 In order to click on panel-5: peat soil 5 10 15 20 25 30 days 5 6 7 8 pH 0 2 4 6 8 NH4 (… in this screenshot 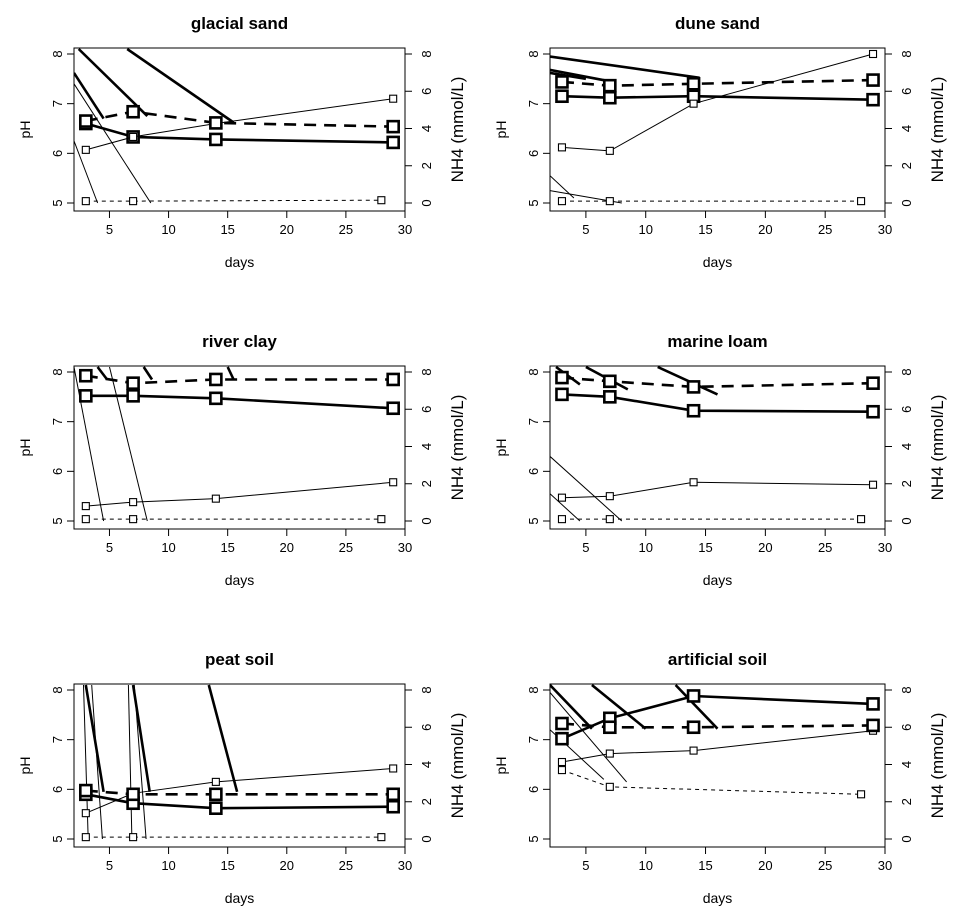, I will do `click(242, 778)`.